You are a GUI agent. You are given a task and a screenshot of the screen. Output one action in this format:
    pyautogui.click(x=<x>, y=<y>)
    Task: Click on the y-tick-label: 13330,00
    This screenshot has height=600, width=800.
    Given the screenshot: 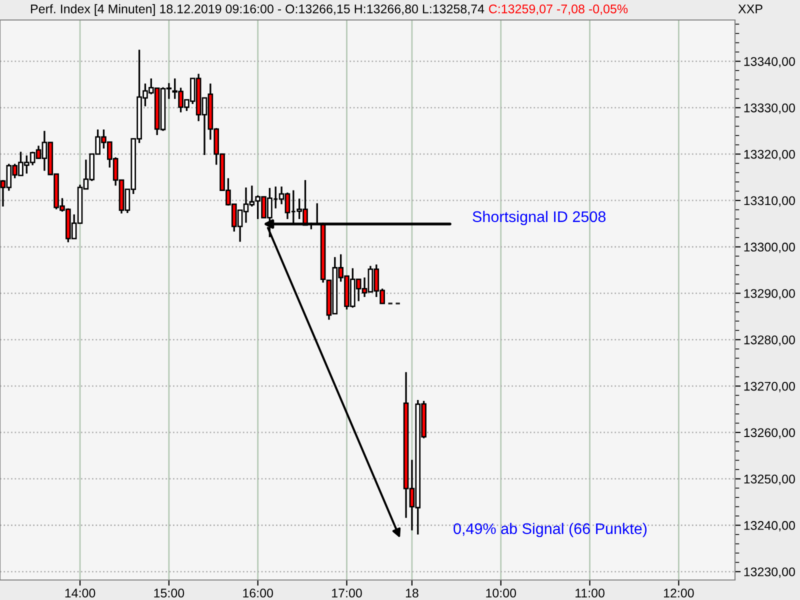 What is the action you would take?
    pyautogui.click(x=769, y=108)
    